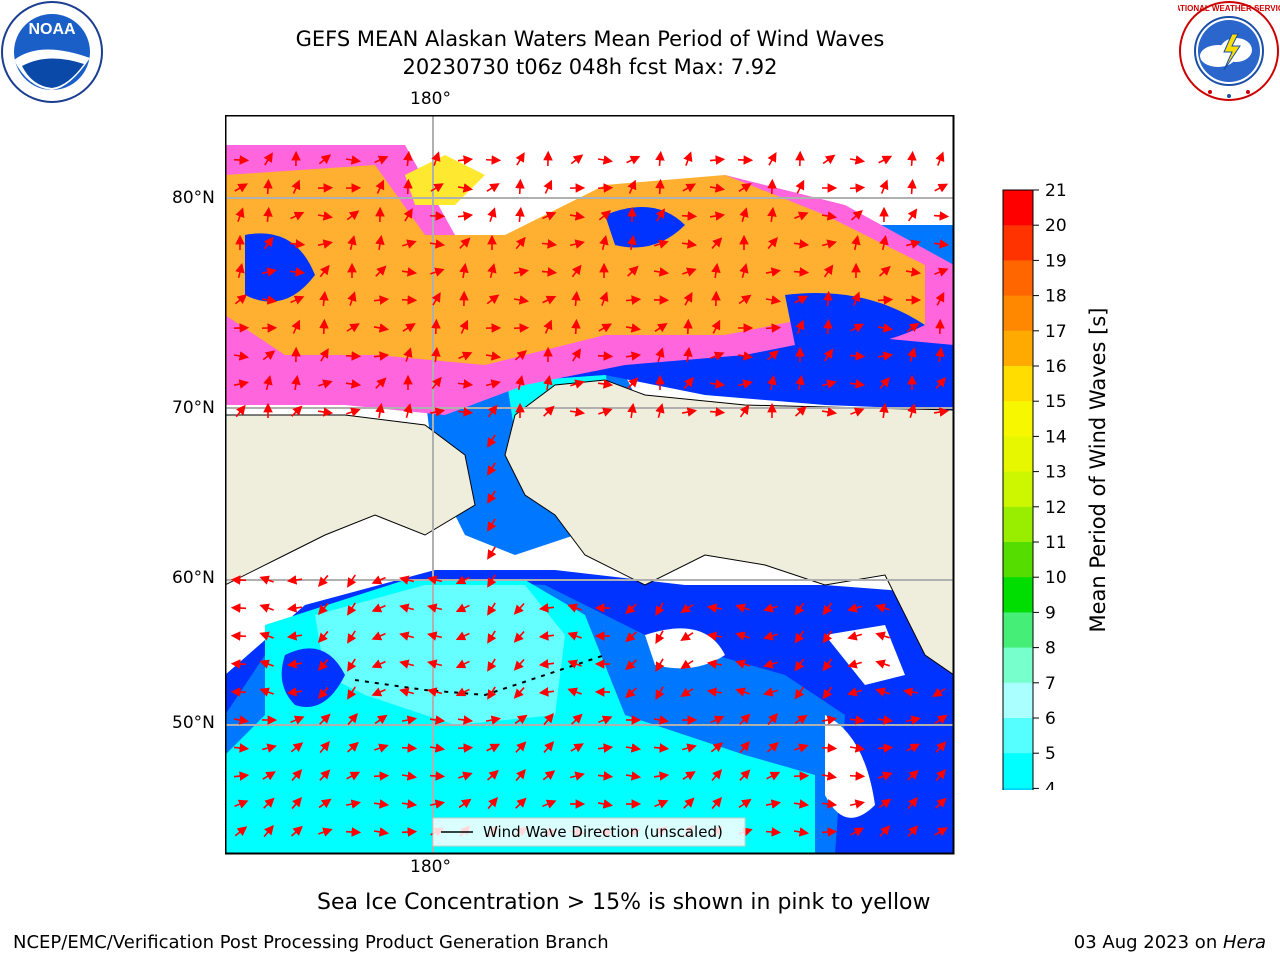  What do you see at coordinates (1056, 226) in the screenshot?
I see `colorbar-tick-label: 20` at bounding box center [1056, 226].